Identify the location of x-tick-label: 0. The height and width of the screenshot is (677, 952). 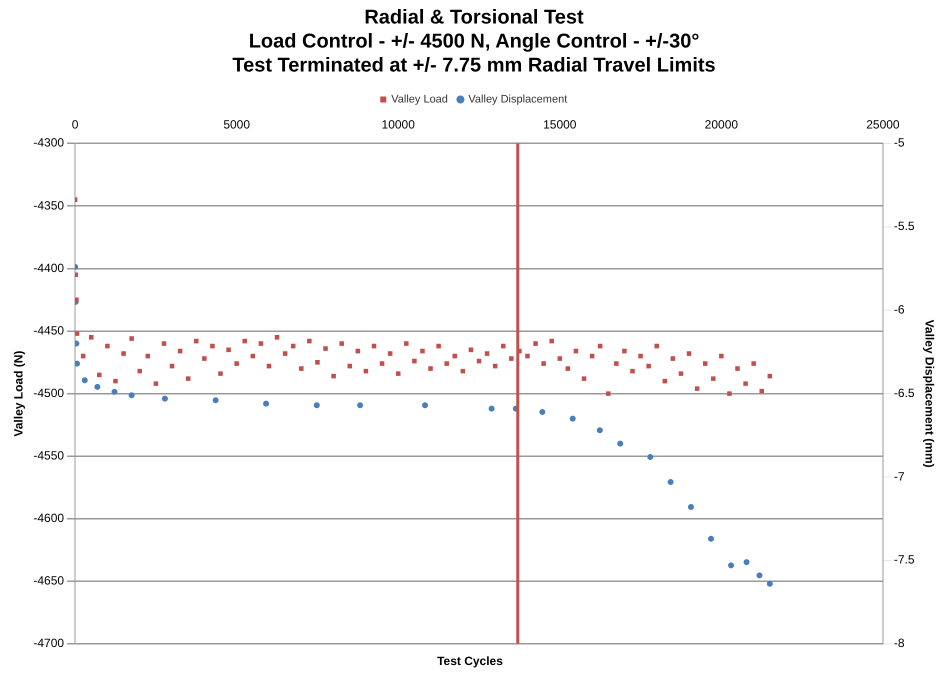
(75, 125).